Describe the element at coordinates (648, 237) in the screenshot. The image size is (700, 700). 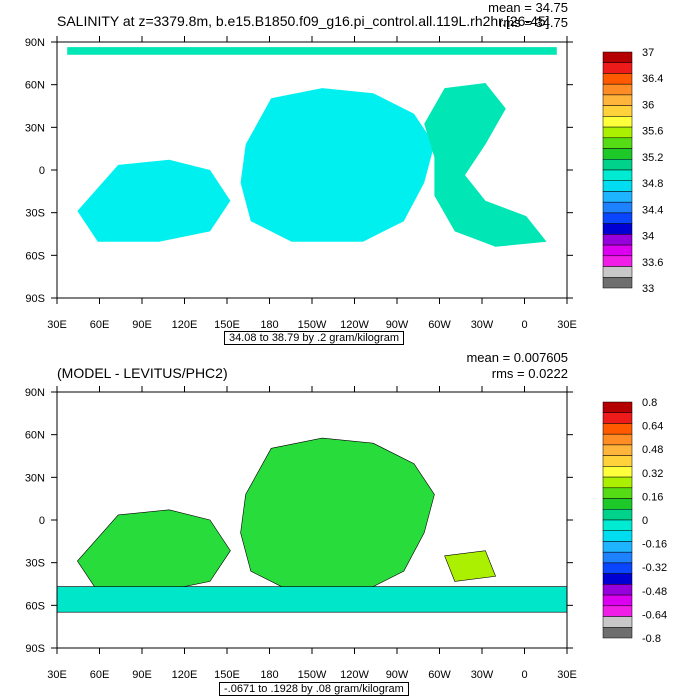
I see `colorbar-label: 34` at that location.